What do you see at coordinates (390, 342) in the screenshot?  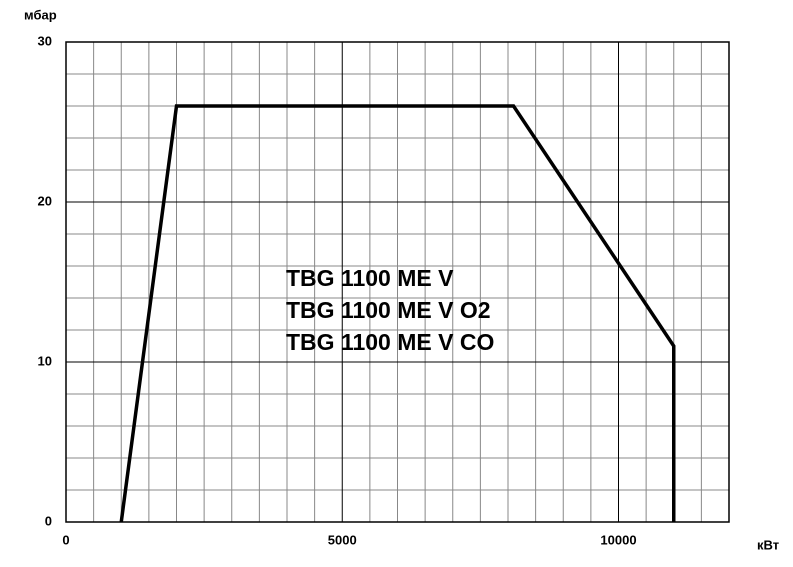 I see `annotation: TBG 1100 ME V CO` at bounding box center [390, 342].